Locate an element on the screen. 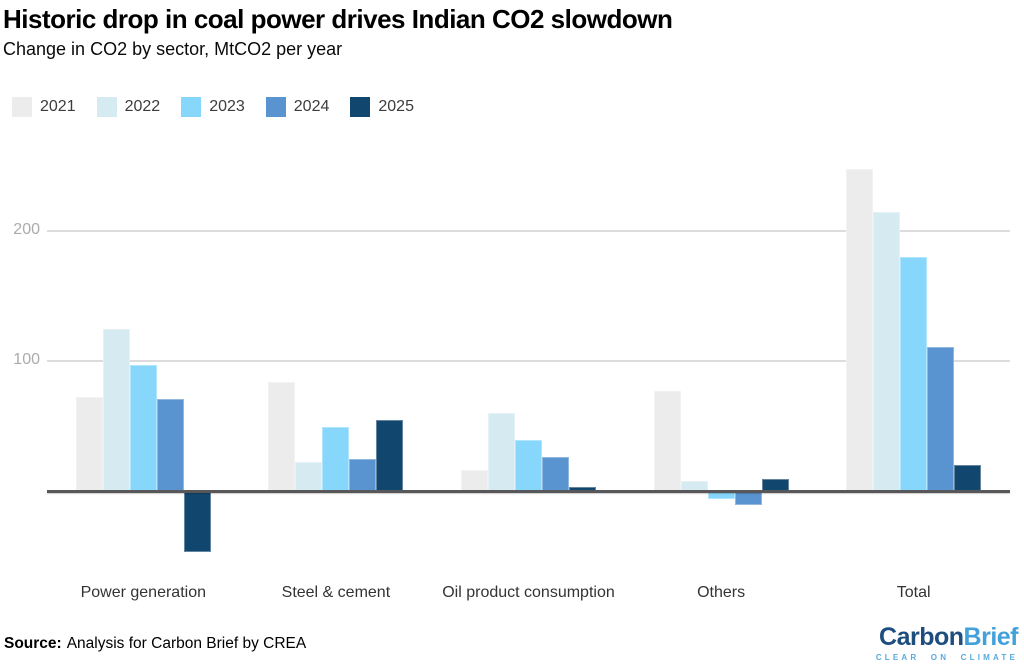 Image resolution: width=1024 pixels, height=672 pixels. legend-label: 2025 is located at coordinates (396, 106).